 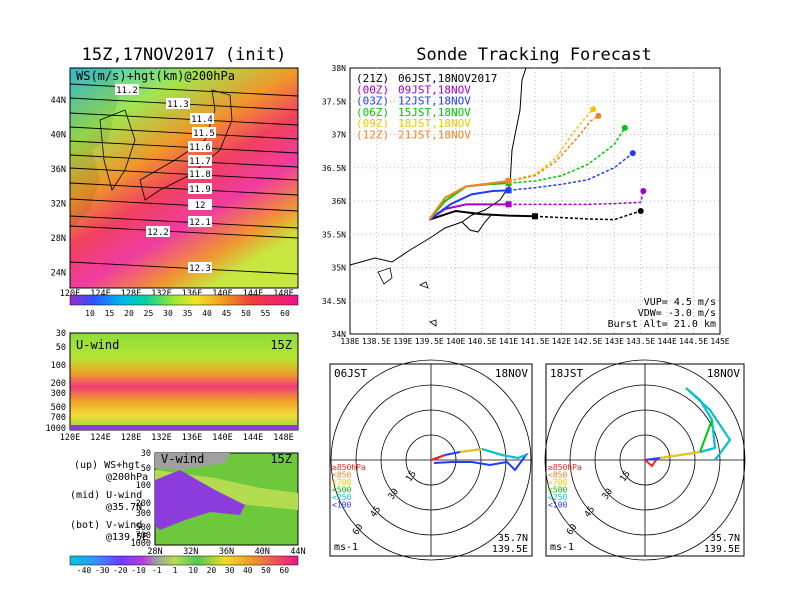 What do you see at coordinates (565, 467) in the screenshot?
I see `pressure-level: ≥850hPa` at bounding box center [565, 467].